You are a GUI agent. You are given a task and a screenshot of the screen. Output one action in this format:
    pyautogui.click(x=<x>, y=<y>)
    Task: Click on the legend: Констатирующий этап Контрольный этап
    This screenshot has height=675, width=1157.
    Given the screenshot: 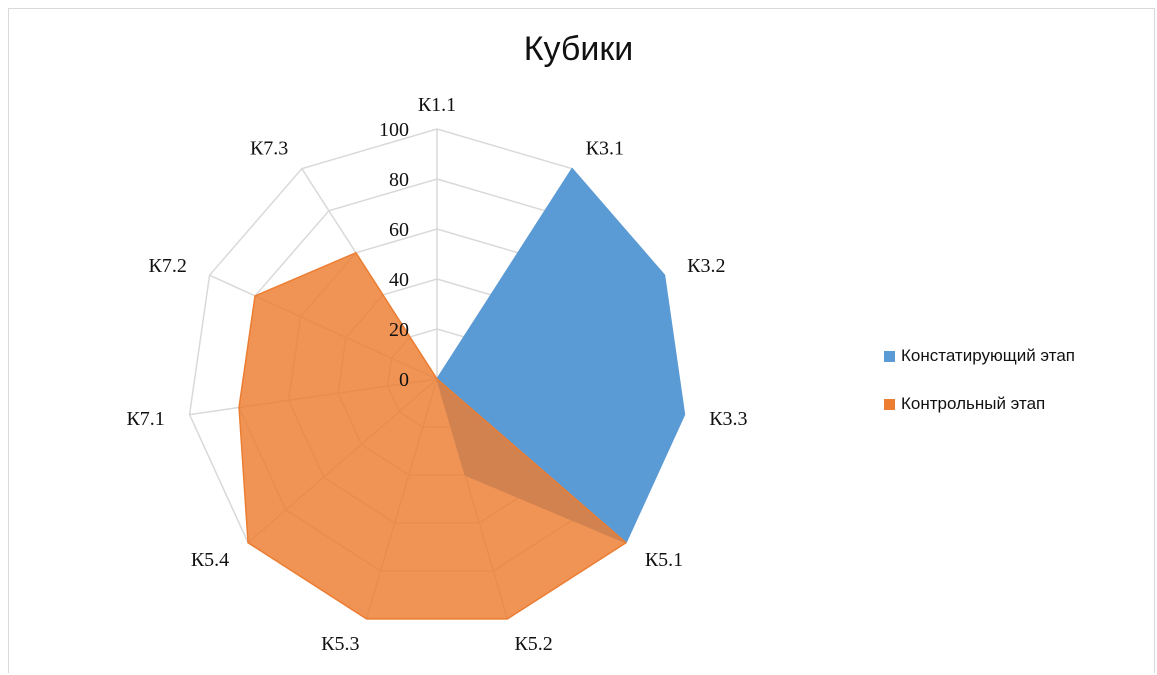 What is the action you would take?
    pyautogui.click(x=979, y=394)
    